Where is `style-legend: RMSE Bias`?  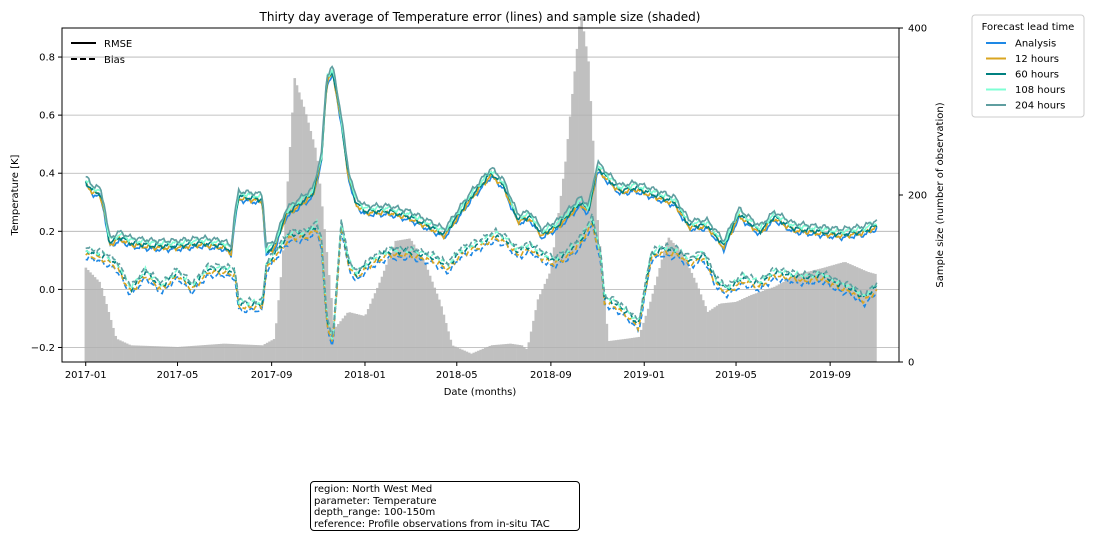 style-legend: RMSE Bias is located at coordinates (101, 52).